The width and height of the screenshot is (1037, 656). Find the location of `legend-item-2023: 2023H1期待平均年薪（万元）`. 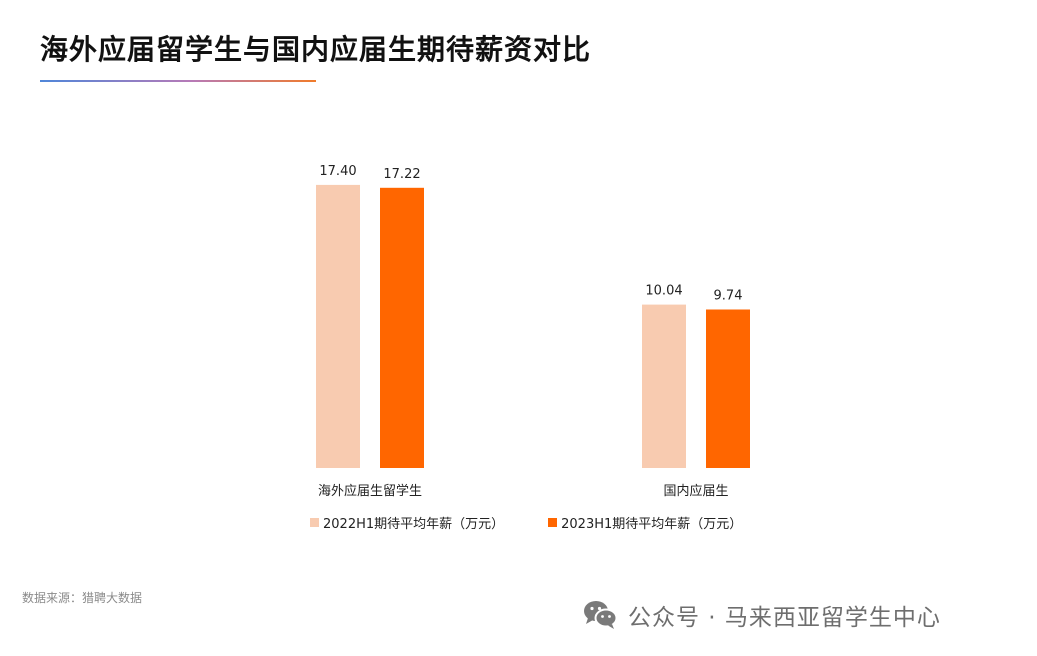

legend-item-2023: 2023H1期待平均年薪（万元） is located at coordinates (645, 522).